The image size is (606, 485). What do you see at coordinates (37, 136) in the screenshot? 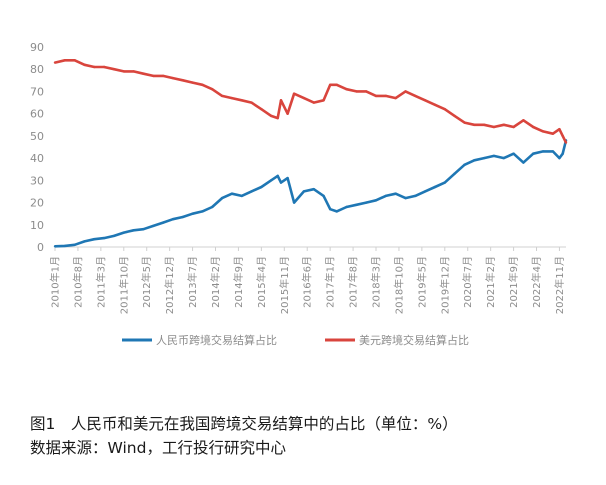
I see `y-tick-label: 50` at bounding box center [37, 136].